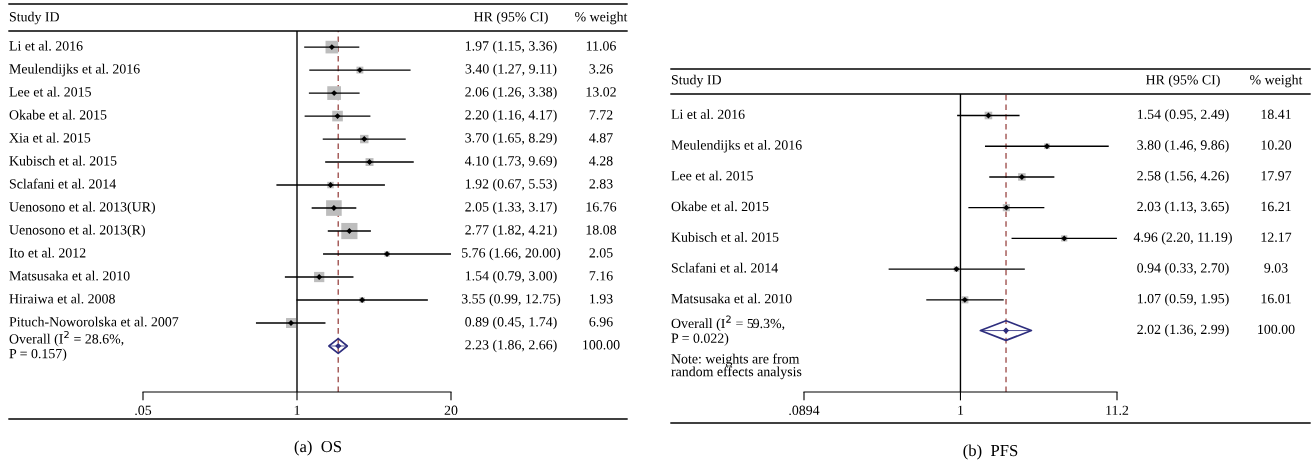 The image size is (1313, 464). Describe the element at coordinates (601, 138) in the screenshot. I see `text: 4.87` at that location.